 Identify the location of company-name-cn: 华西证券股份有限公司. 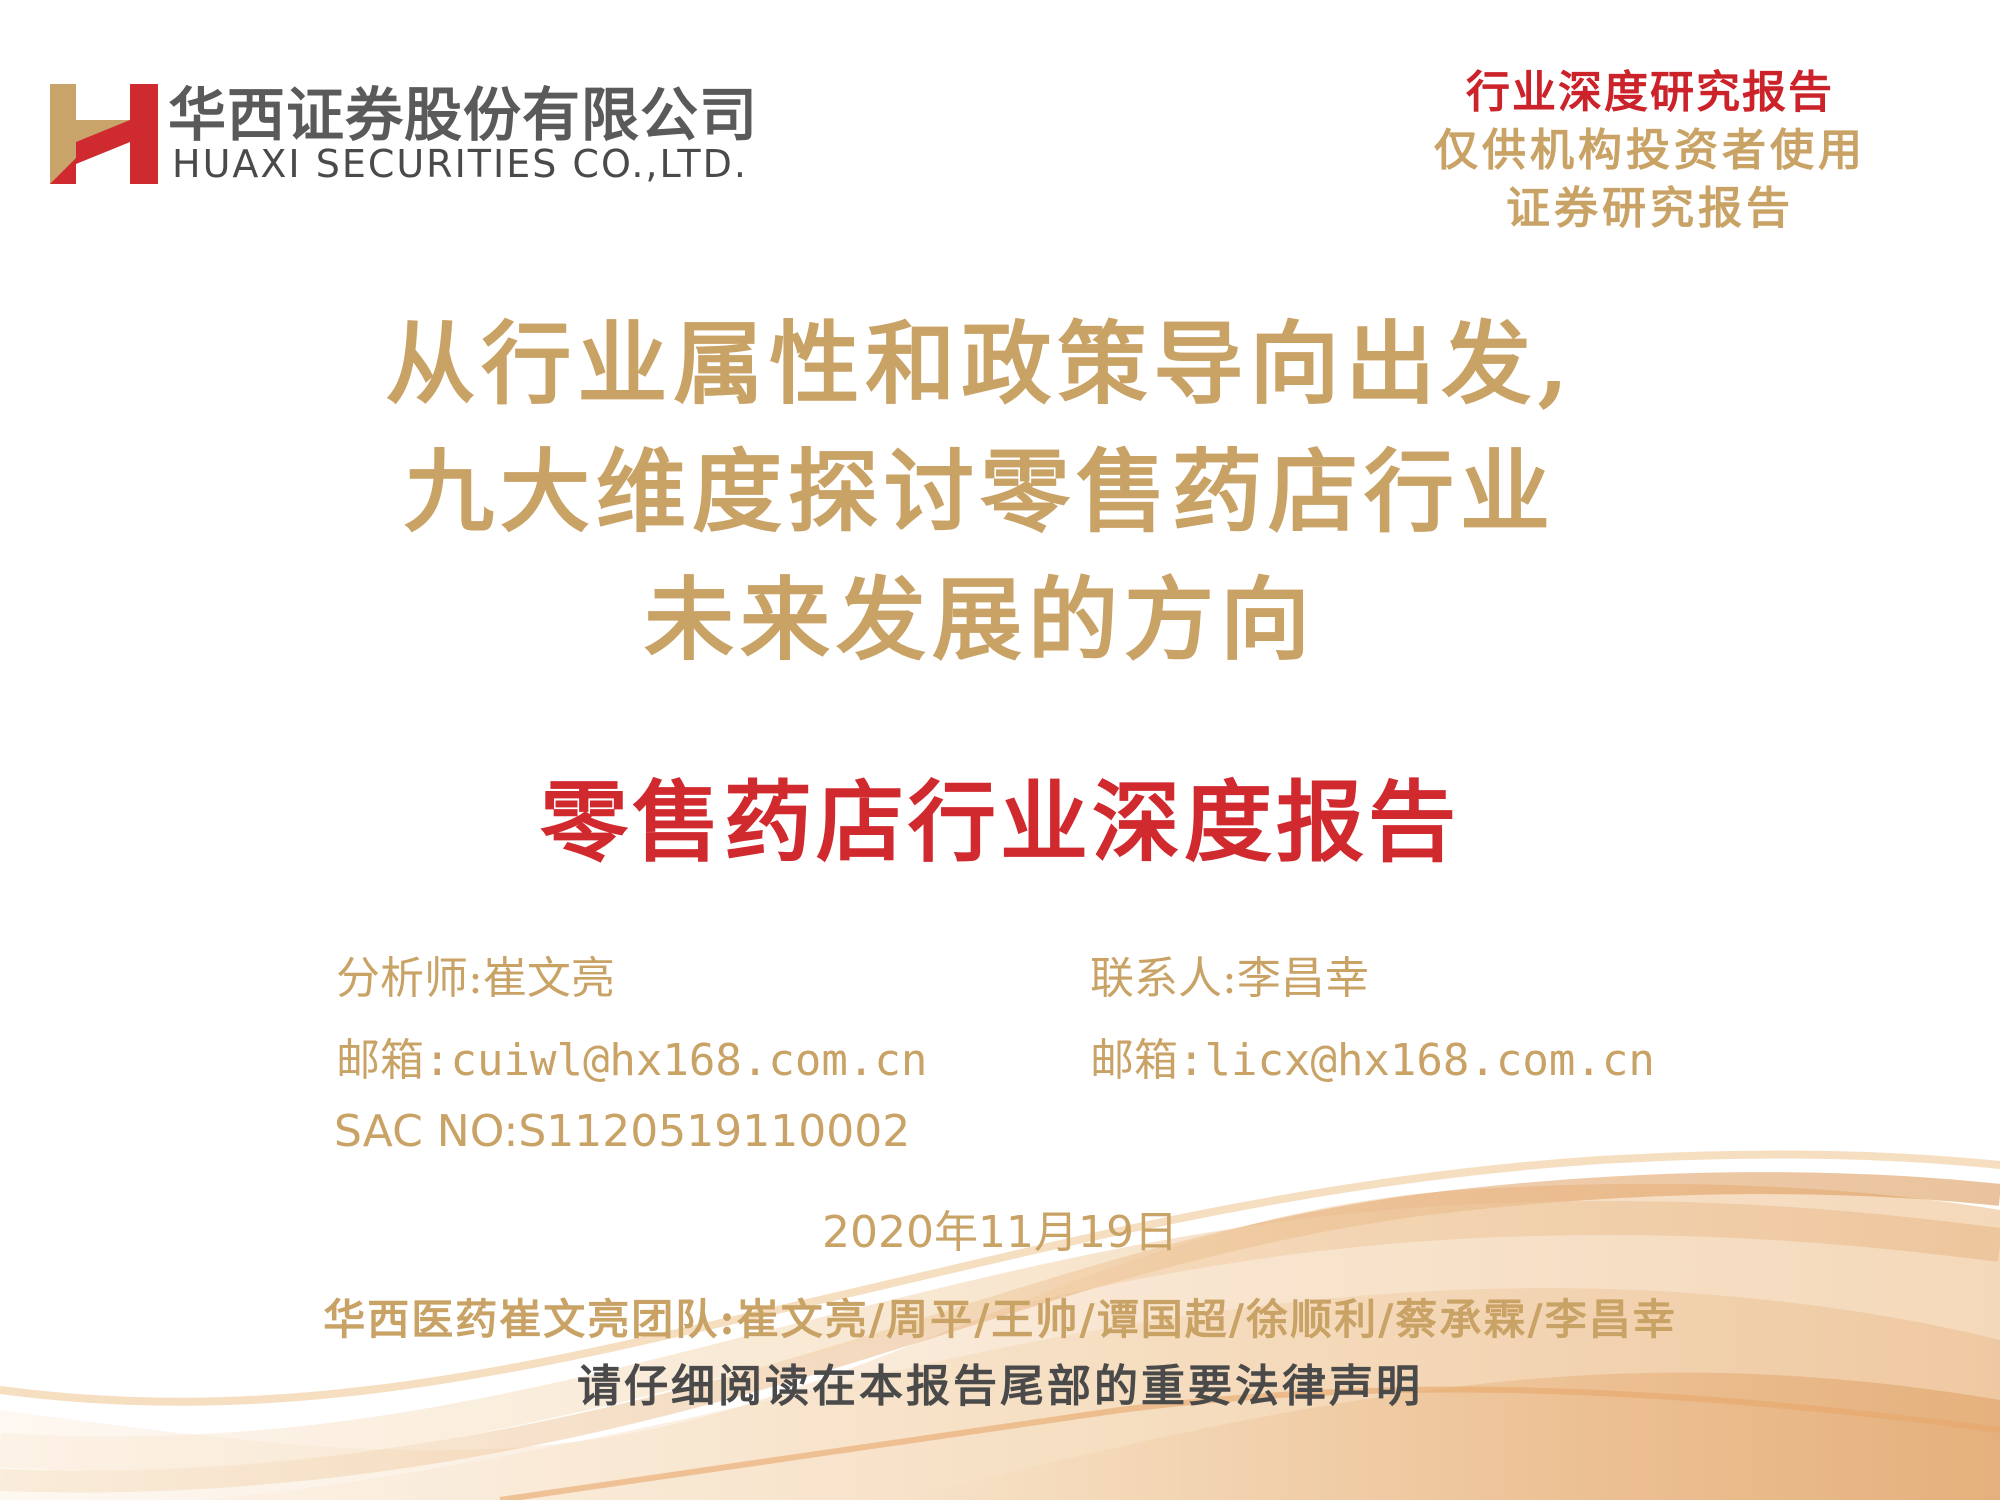
(463, 115).